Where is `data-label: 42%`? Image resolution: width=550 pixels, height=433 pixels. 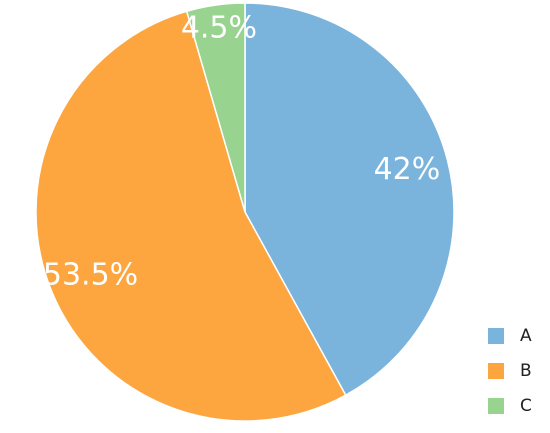 data-label: 42% is located at coordinates (407, 169).